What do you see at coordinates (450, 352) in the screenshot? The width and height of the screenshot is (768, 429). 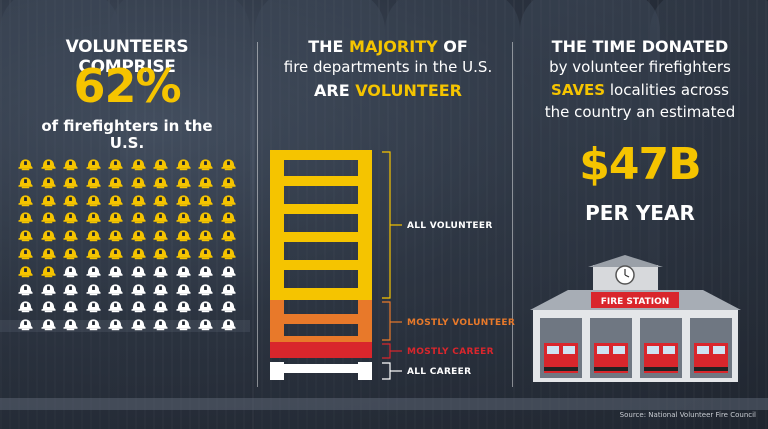 I see `label-mostly-career: MOSTLY CAREER` at bounding box center [450, 352].